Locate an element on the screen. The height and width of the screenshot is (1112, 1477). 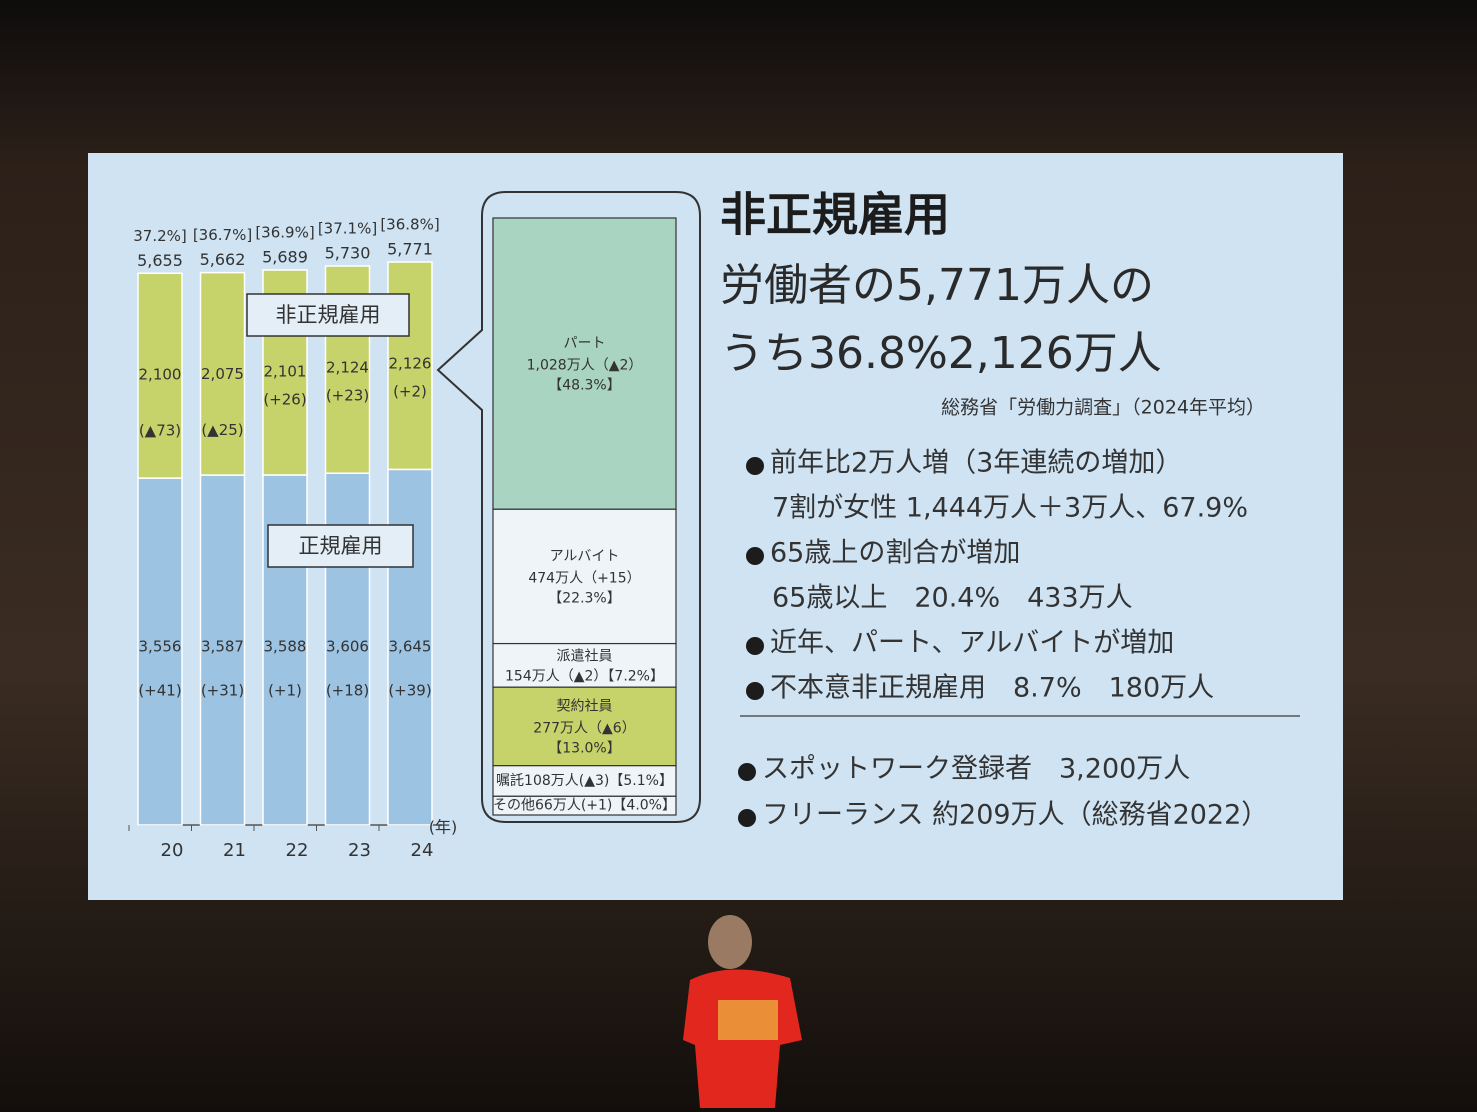
x-unit-label: (年) is located at coordinates (443, 827).